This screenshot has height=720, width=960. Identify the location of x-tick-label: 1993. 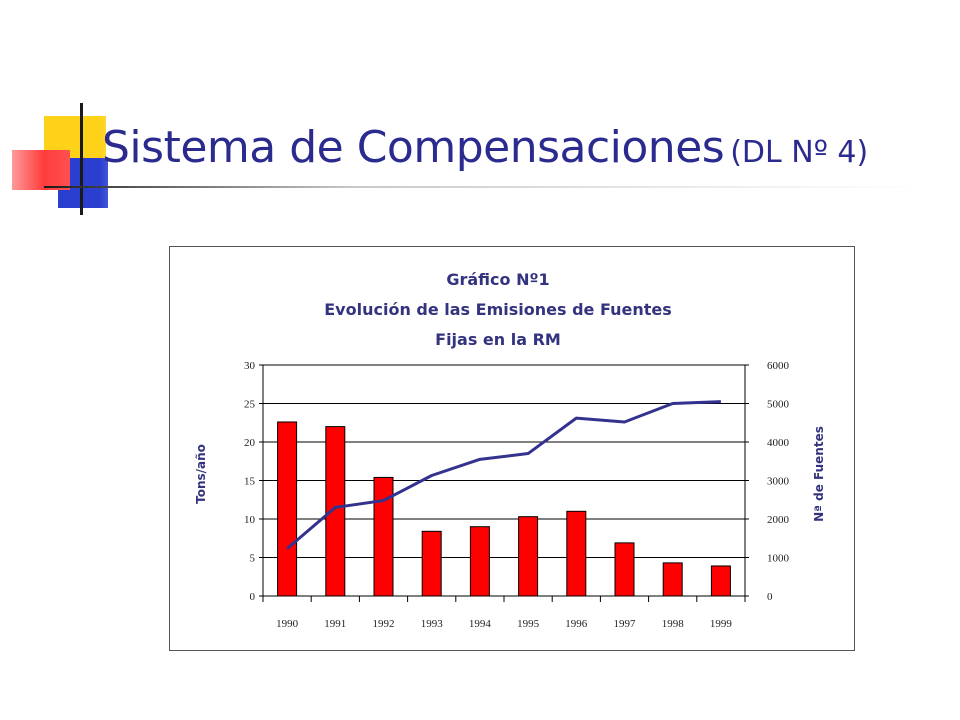
(432, 624).